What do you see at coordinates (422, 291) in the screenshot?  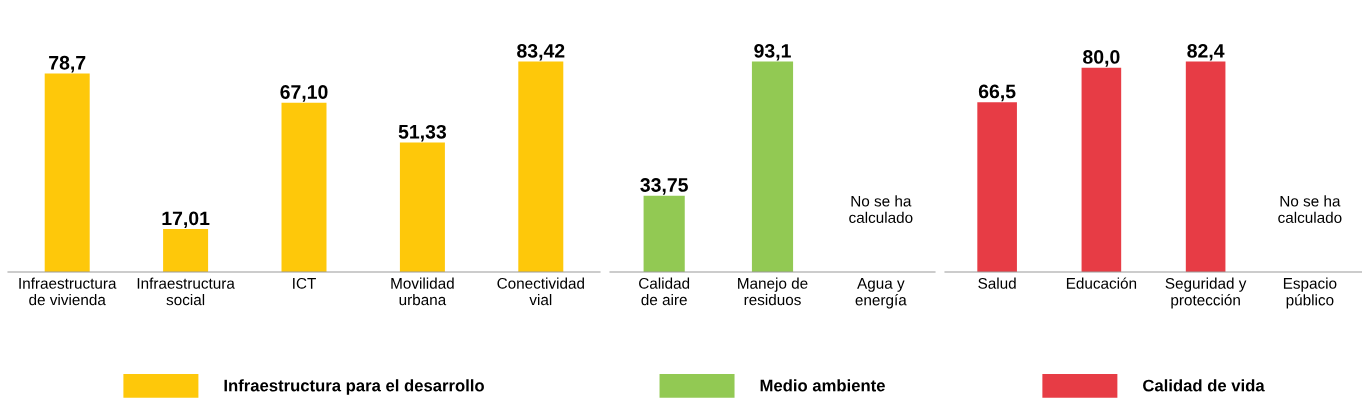 I see `x-tick-label: Movilidad urbana` at bounding box center [422, 291].